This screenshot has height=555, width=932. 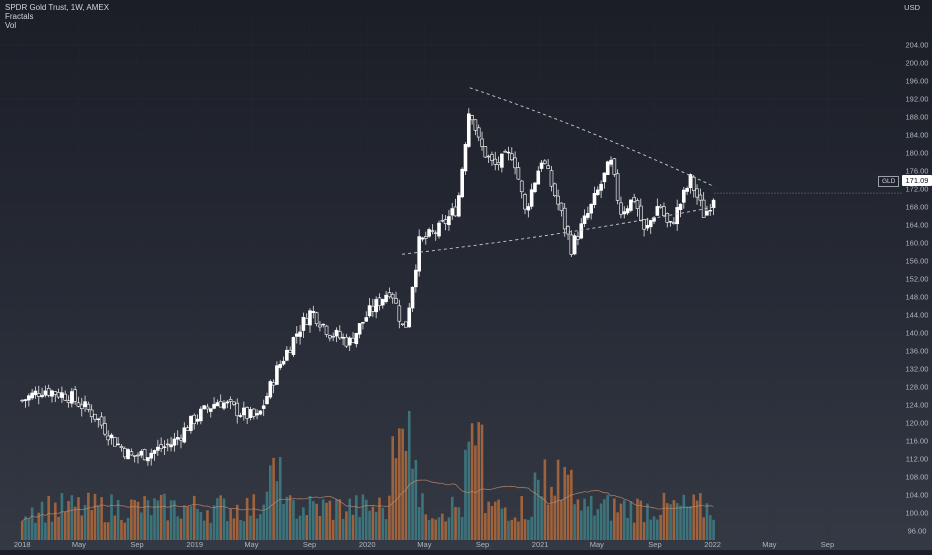 I want to click on price-tick-label: 132.00, so click(x=917, y=369).